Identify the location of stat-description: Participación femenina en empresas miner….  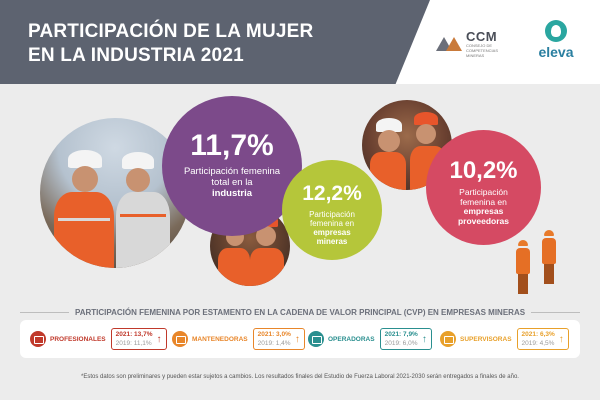
(332, 228).